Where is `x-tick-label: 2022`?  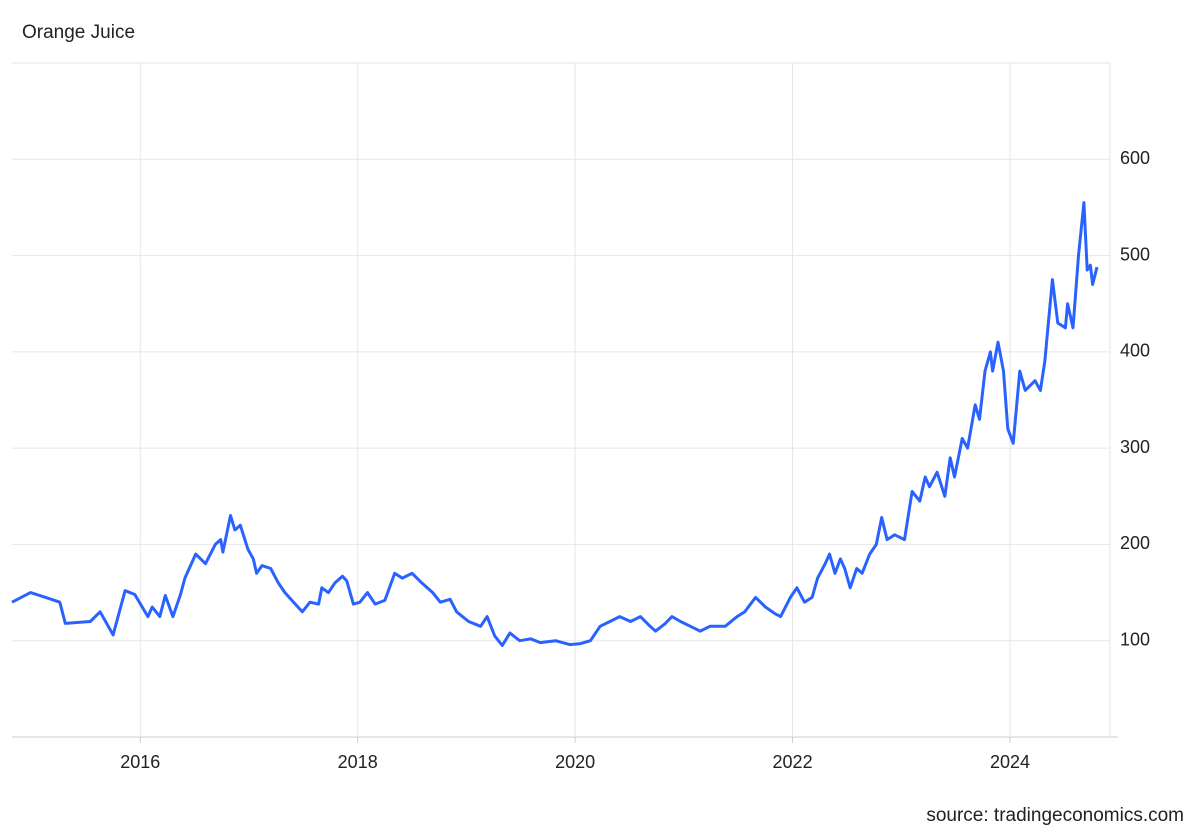 x-tick-label: 2022 is located at coordinates (793, 762).